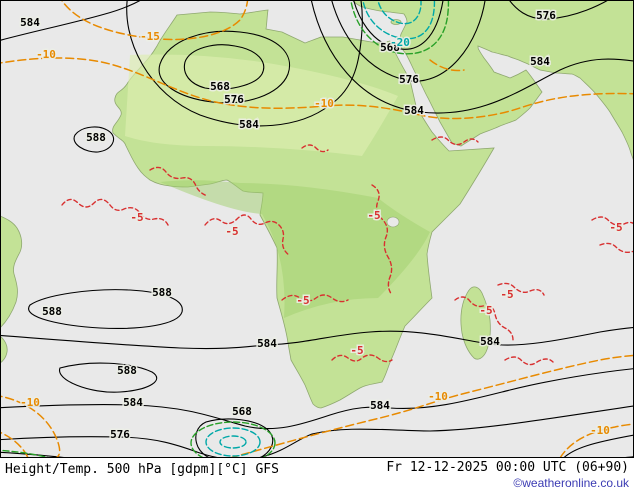 The height and width of the screenshot is (490, 634). I want to click on temp-contour-label: -20, so click(400, 42).